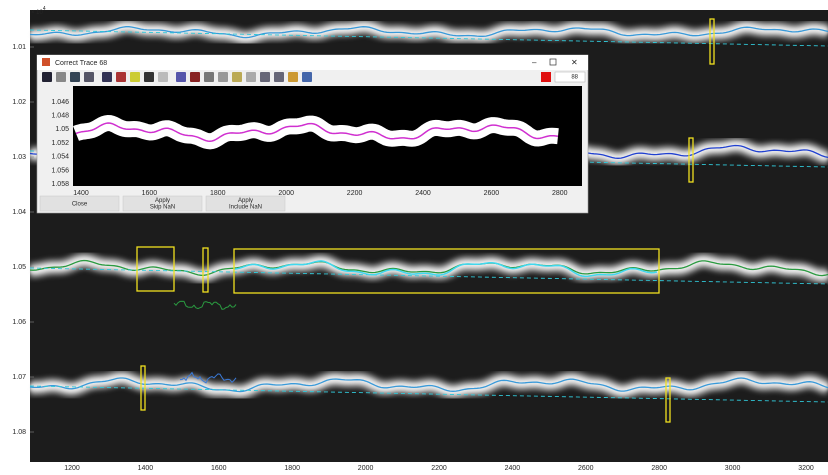 The width and height of the screenshot is (828, 475). I want to click on button: Close, so click(79, 203).